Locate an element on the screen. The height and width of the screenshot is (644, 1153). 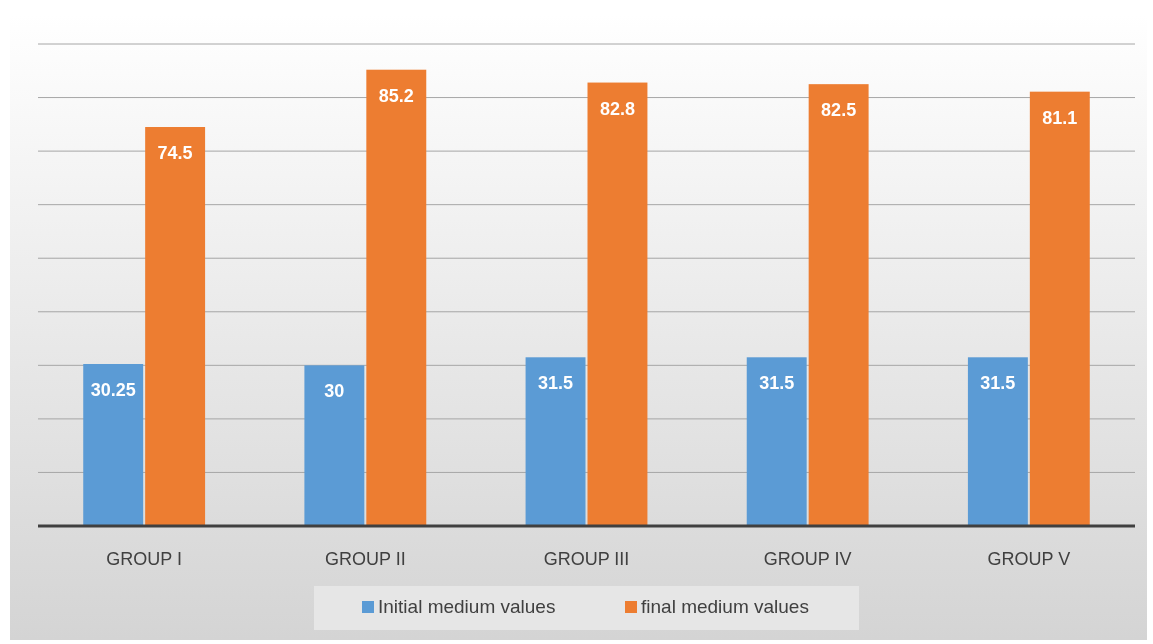
legend-label: final medium values is located at coordinates (725, 606).